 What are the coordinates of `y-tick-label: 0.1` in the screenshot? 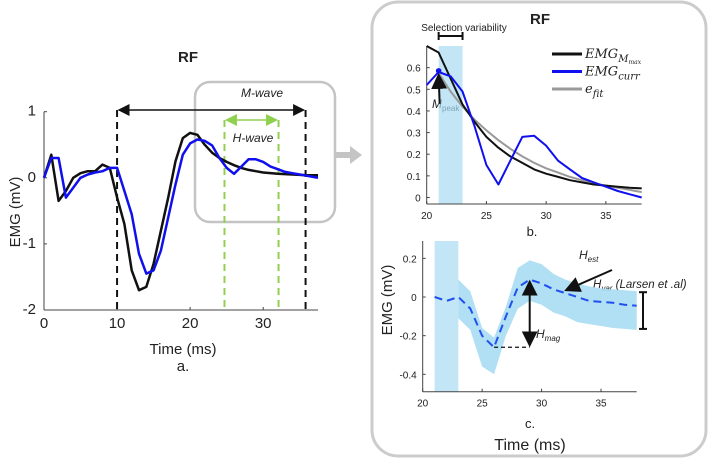 It's located at (414, 177).